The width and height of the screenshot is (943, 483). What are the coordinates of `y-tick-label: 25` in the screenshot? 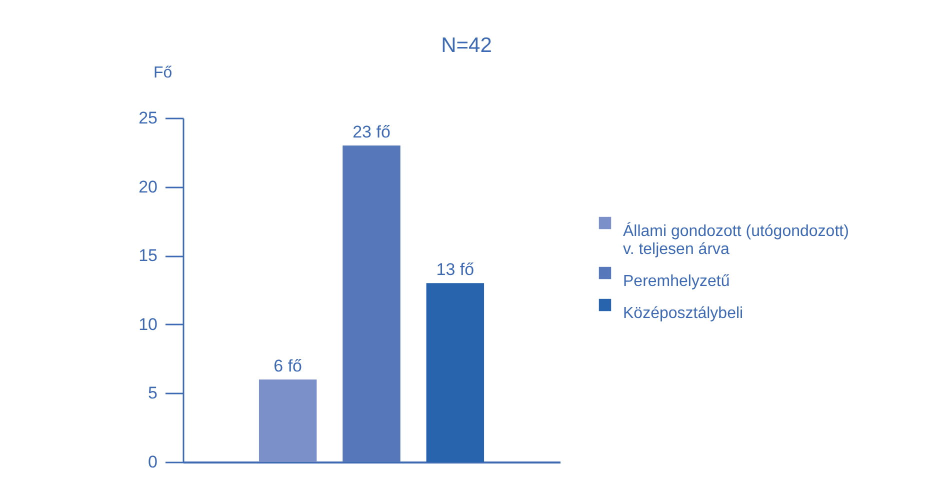 It's located at (148, 118).